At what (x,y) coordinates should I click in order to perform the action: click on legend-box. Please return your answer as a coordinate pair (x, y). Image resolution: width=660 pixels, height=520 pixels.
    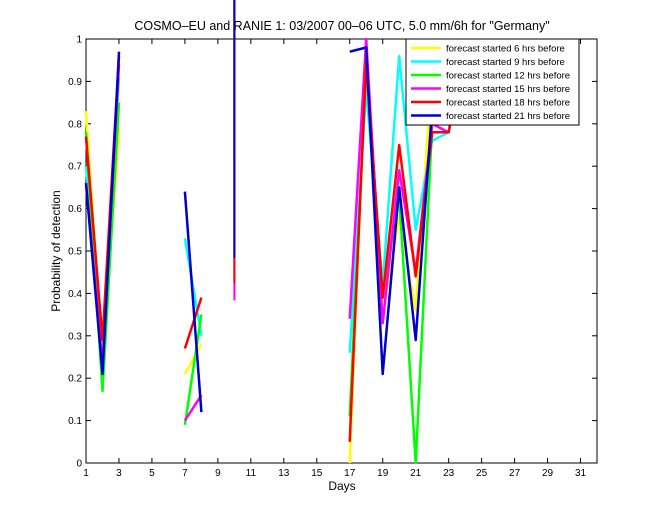
    Looking at the image, I should click on (492, 82).